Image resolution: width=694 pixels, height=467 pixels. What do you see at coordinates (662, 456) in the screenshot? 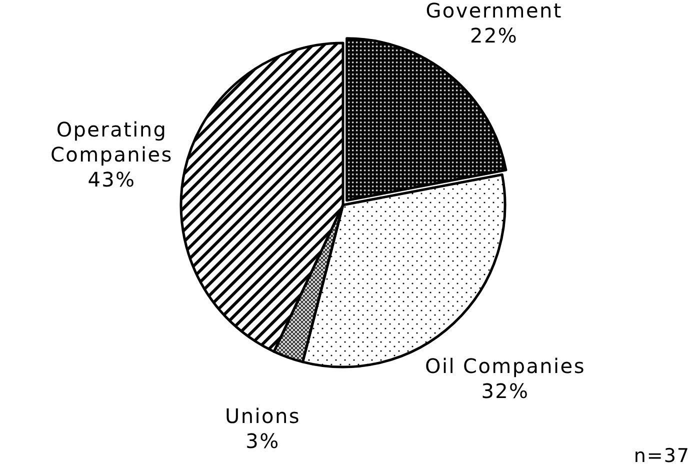
I see `text: n=37` at bounding box center [662, 456].